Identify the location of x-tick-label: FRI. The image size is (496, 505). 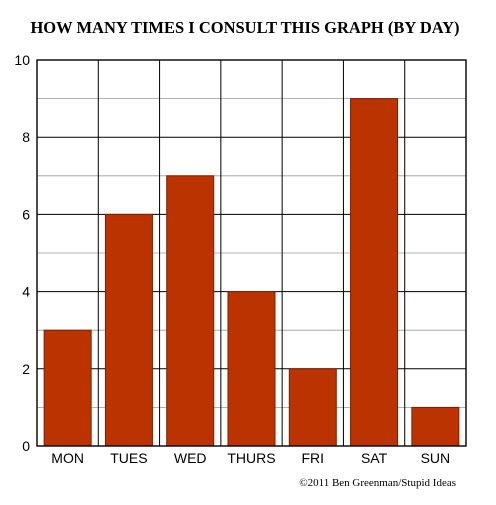
(313, 458).